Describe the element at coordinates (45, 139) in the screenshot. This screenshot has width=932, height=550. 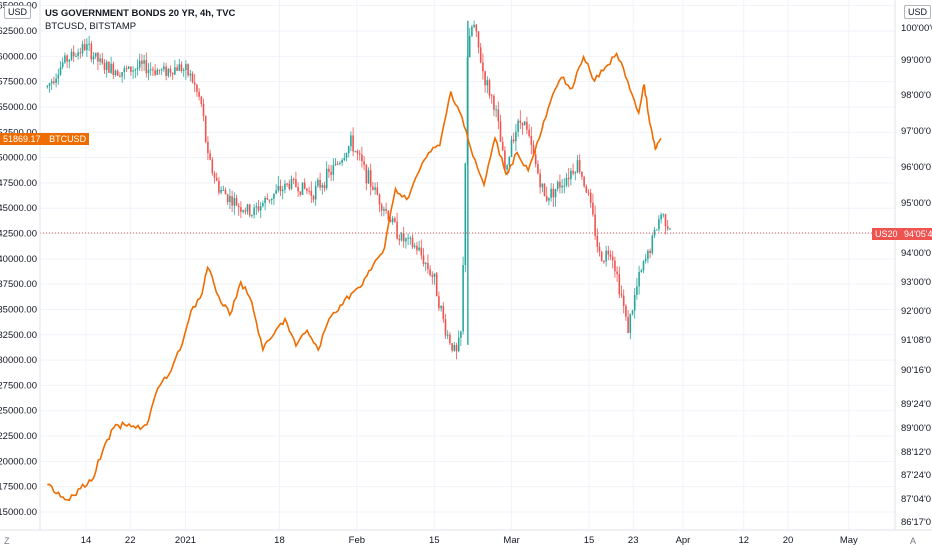
I see `btc-price-tag: 51869.17 BTCUSD` at that location.